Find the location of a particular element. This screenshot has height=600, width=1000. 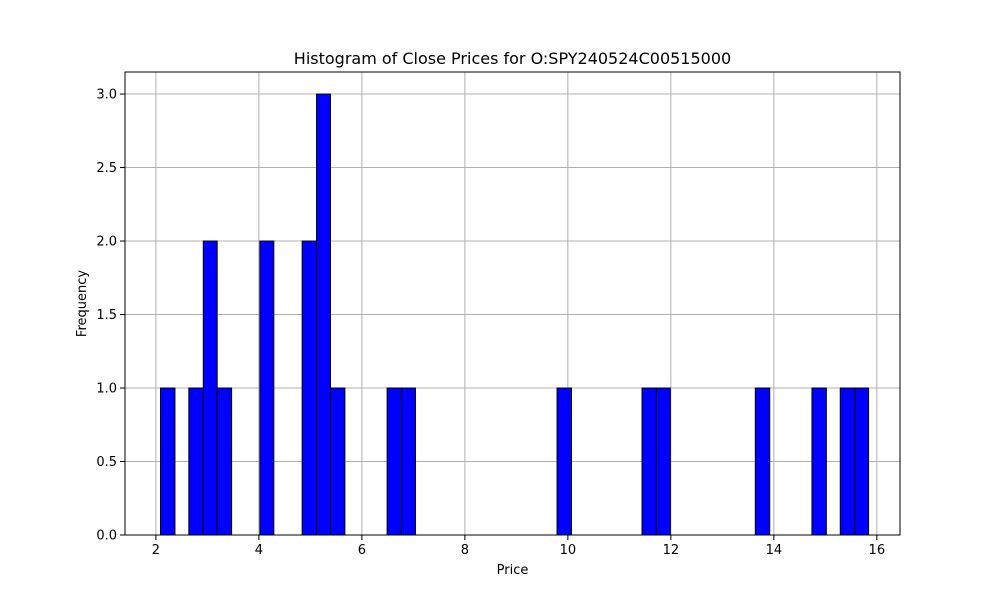

y-axis-ticks: 0.0 0.5 1.0 1.5 2.0 2.5 3.0 is located at coordinates (110, 316).